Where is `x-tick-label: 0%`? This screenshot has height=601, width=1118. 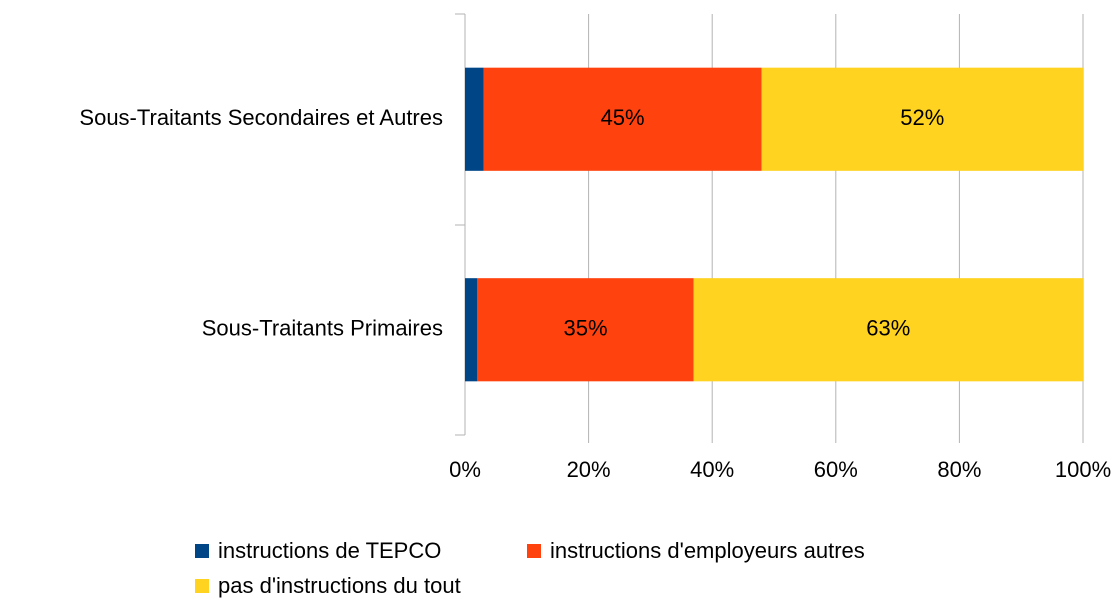 x-tick-label: 0% is located at coordinates (465, 469).